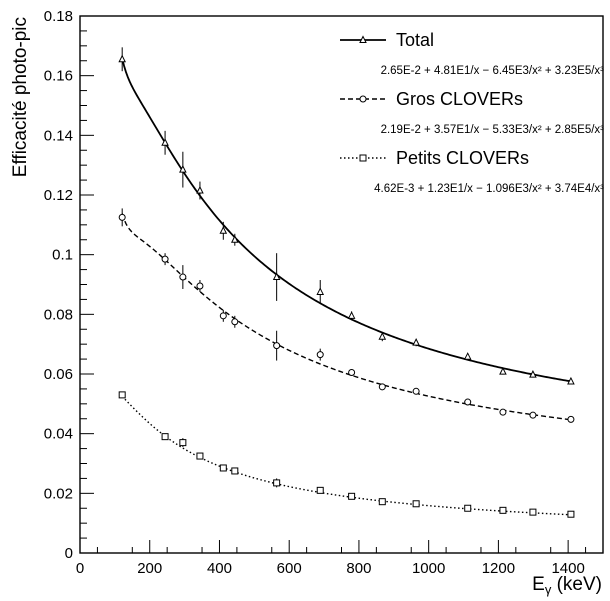 This screenshot has width=610, height=601. Describe the element at coordinates (69, 553) in the screenshot. I see `y-tick-label: 0` at that location.